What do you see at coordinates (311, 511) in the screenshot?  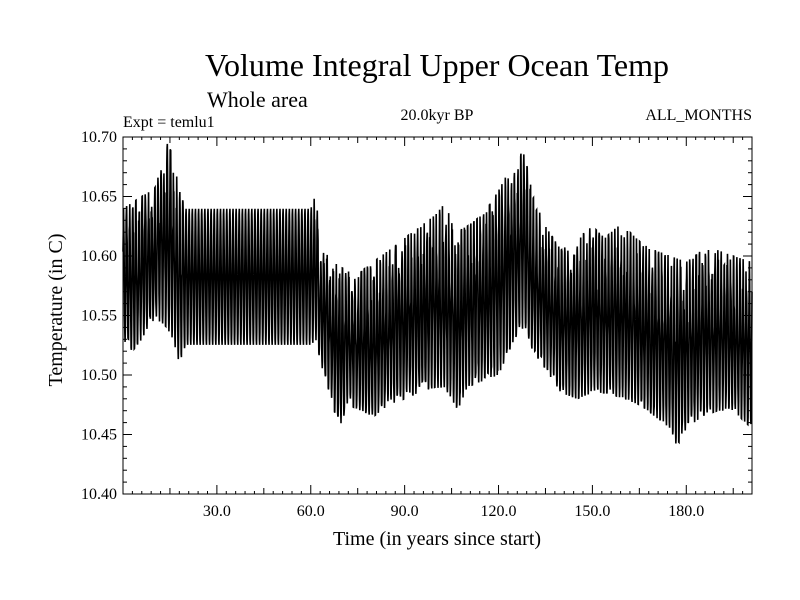 I see `x-tick-label: 60.0` at bounding box center [311, 511].